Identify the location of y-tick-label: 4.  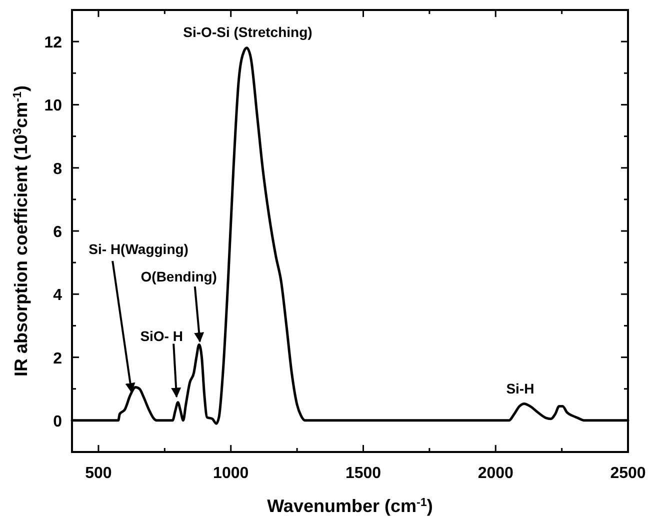
(57, 295).